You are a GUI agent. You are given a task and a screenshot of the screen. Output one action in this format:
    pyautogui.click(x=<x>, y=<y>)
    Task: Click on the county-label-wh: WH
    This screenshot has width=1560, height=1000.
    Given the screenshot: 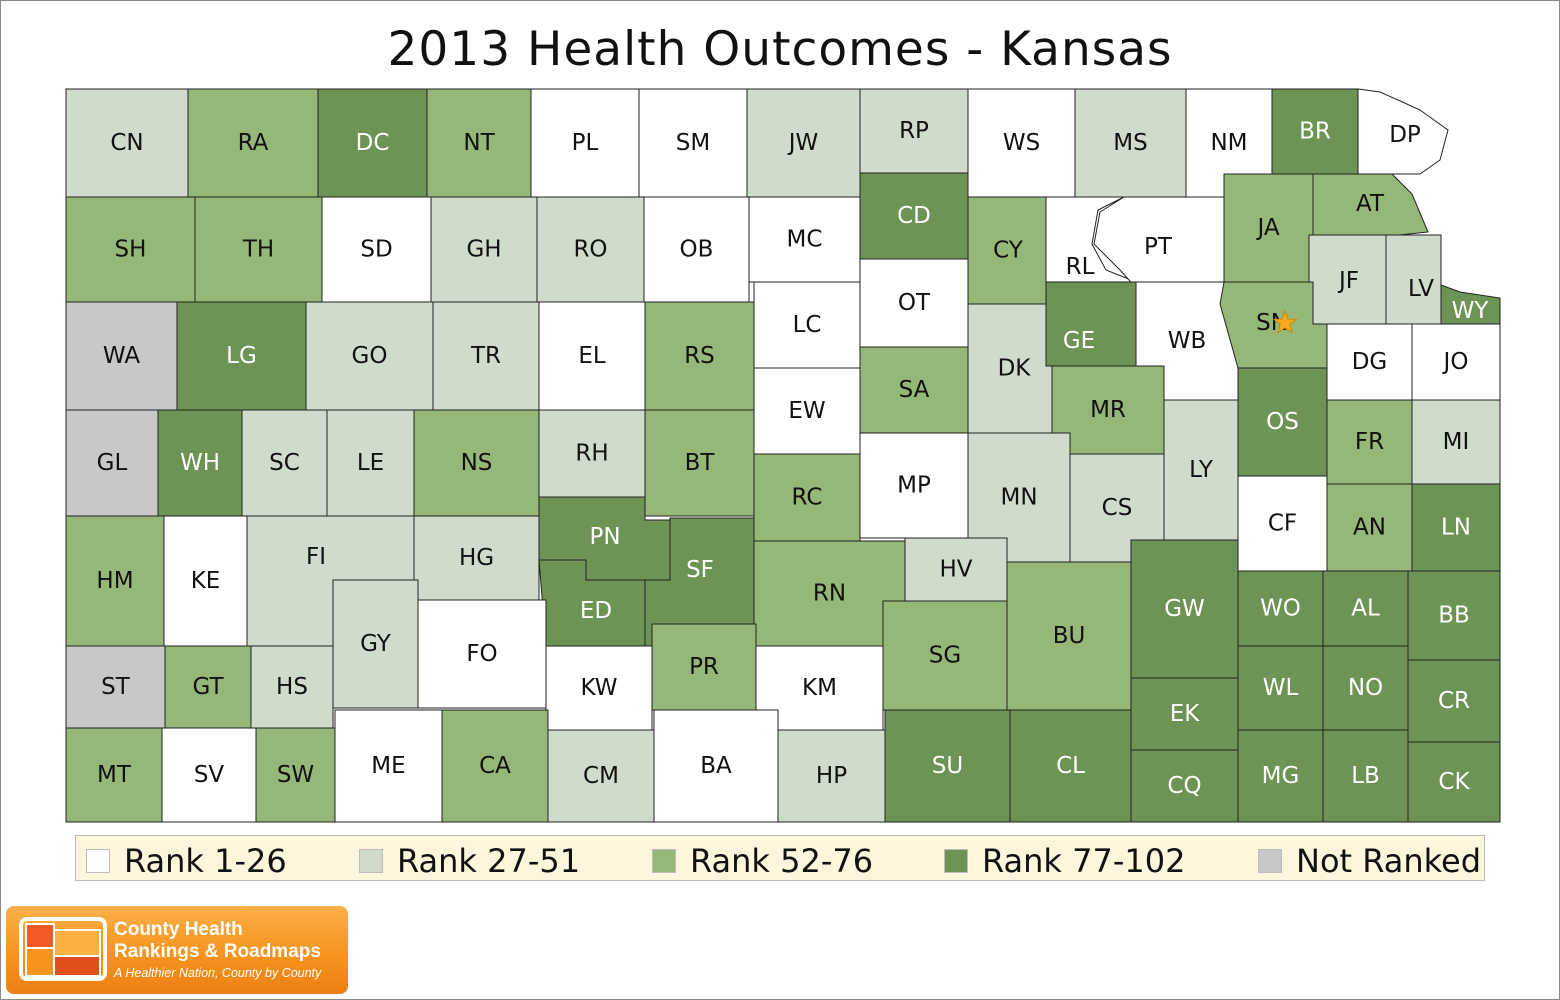 What is the action you would take?
    pyautogui.click(x=200, y=463)
    